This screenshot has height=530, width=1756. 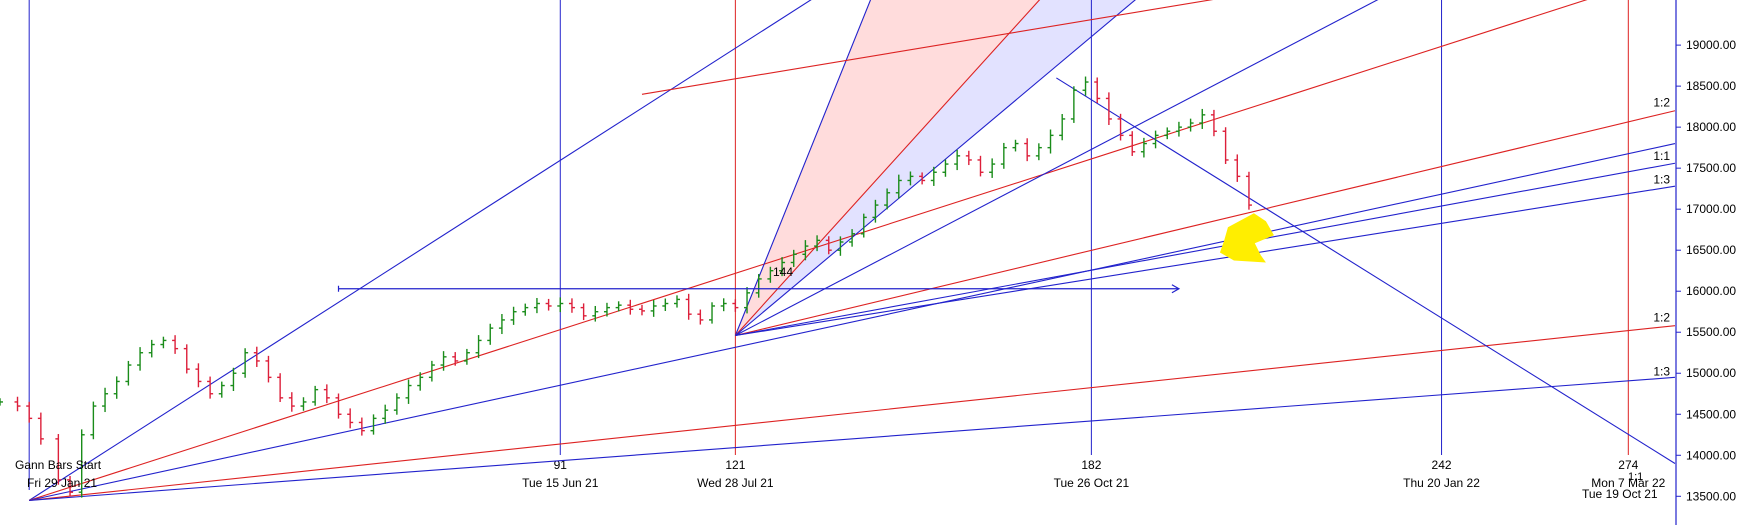 I want to click on time-marker-date-121: Wed 28 Jul 21, so click(x=735, y=483).